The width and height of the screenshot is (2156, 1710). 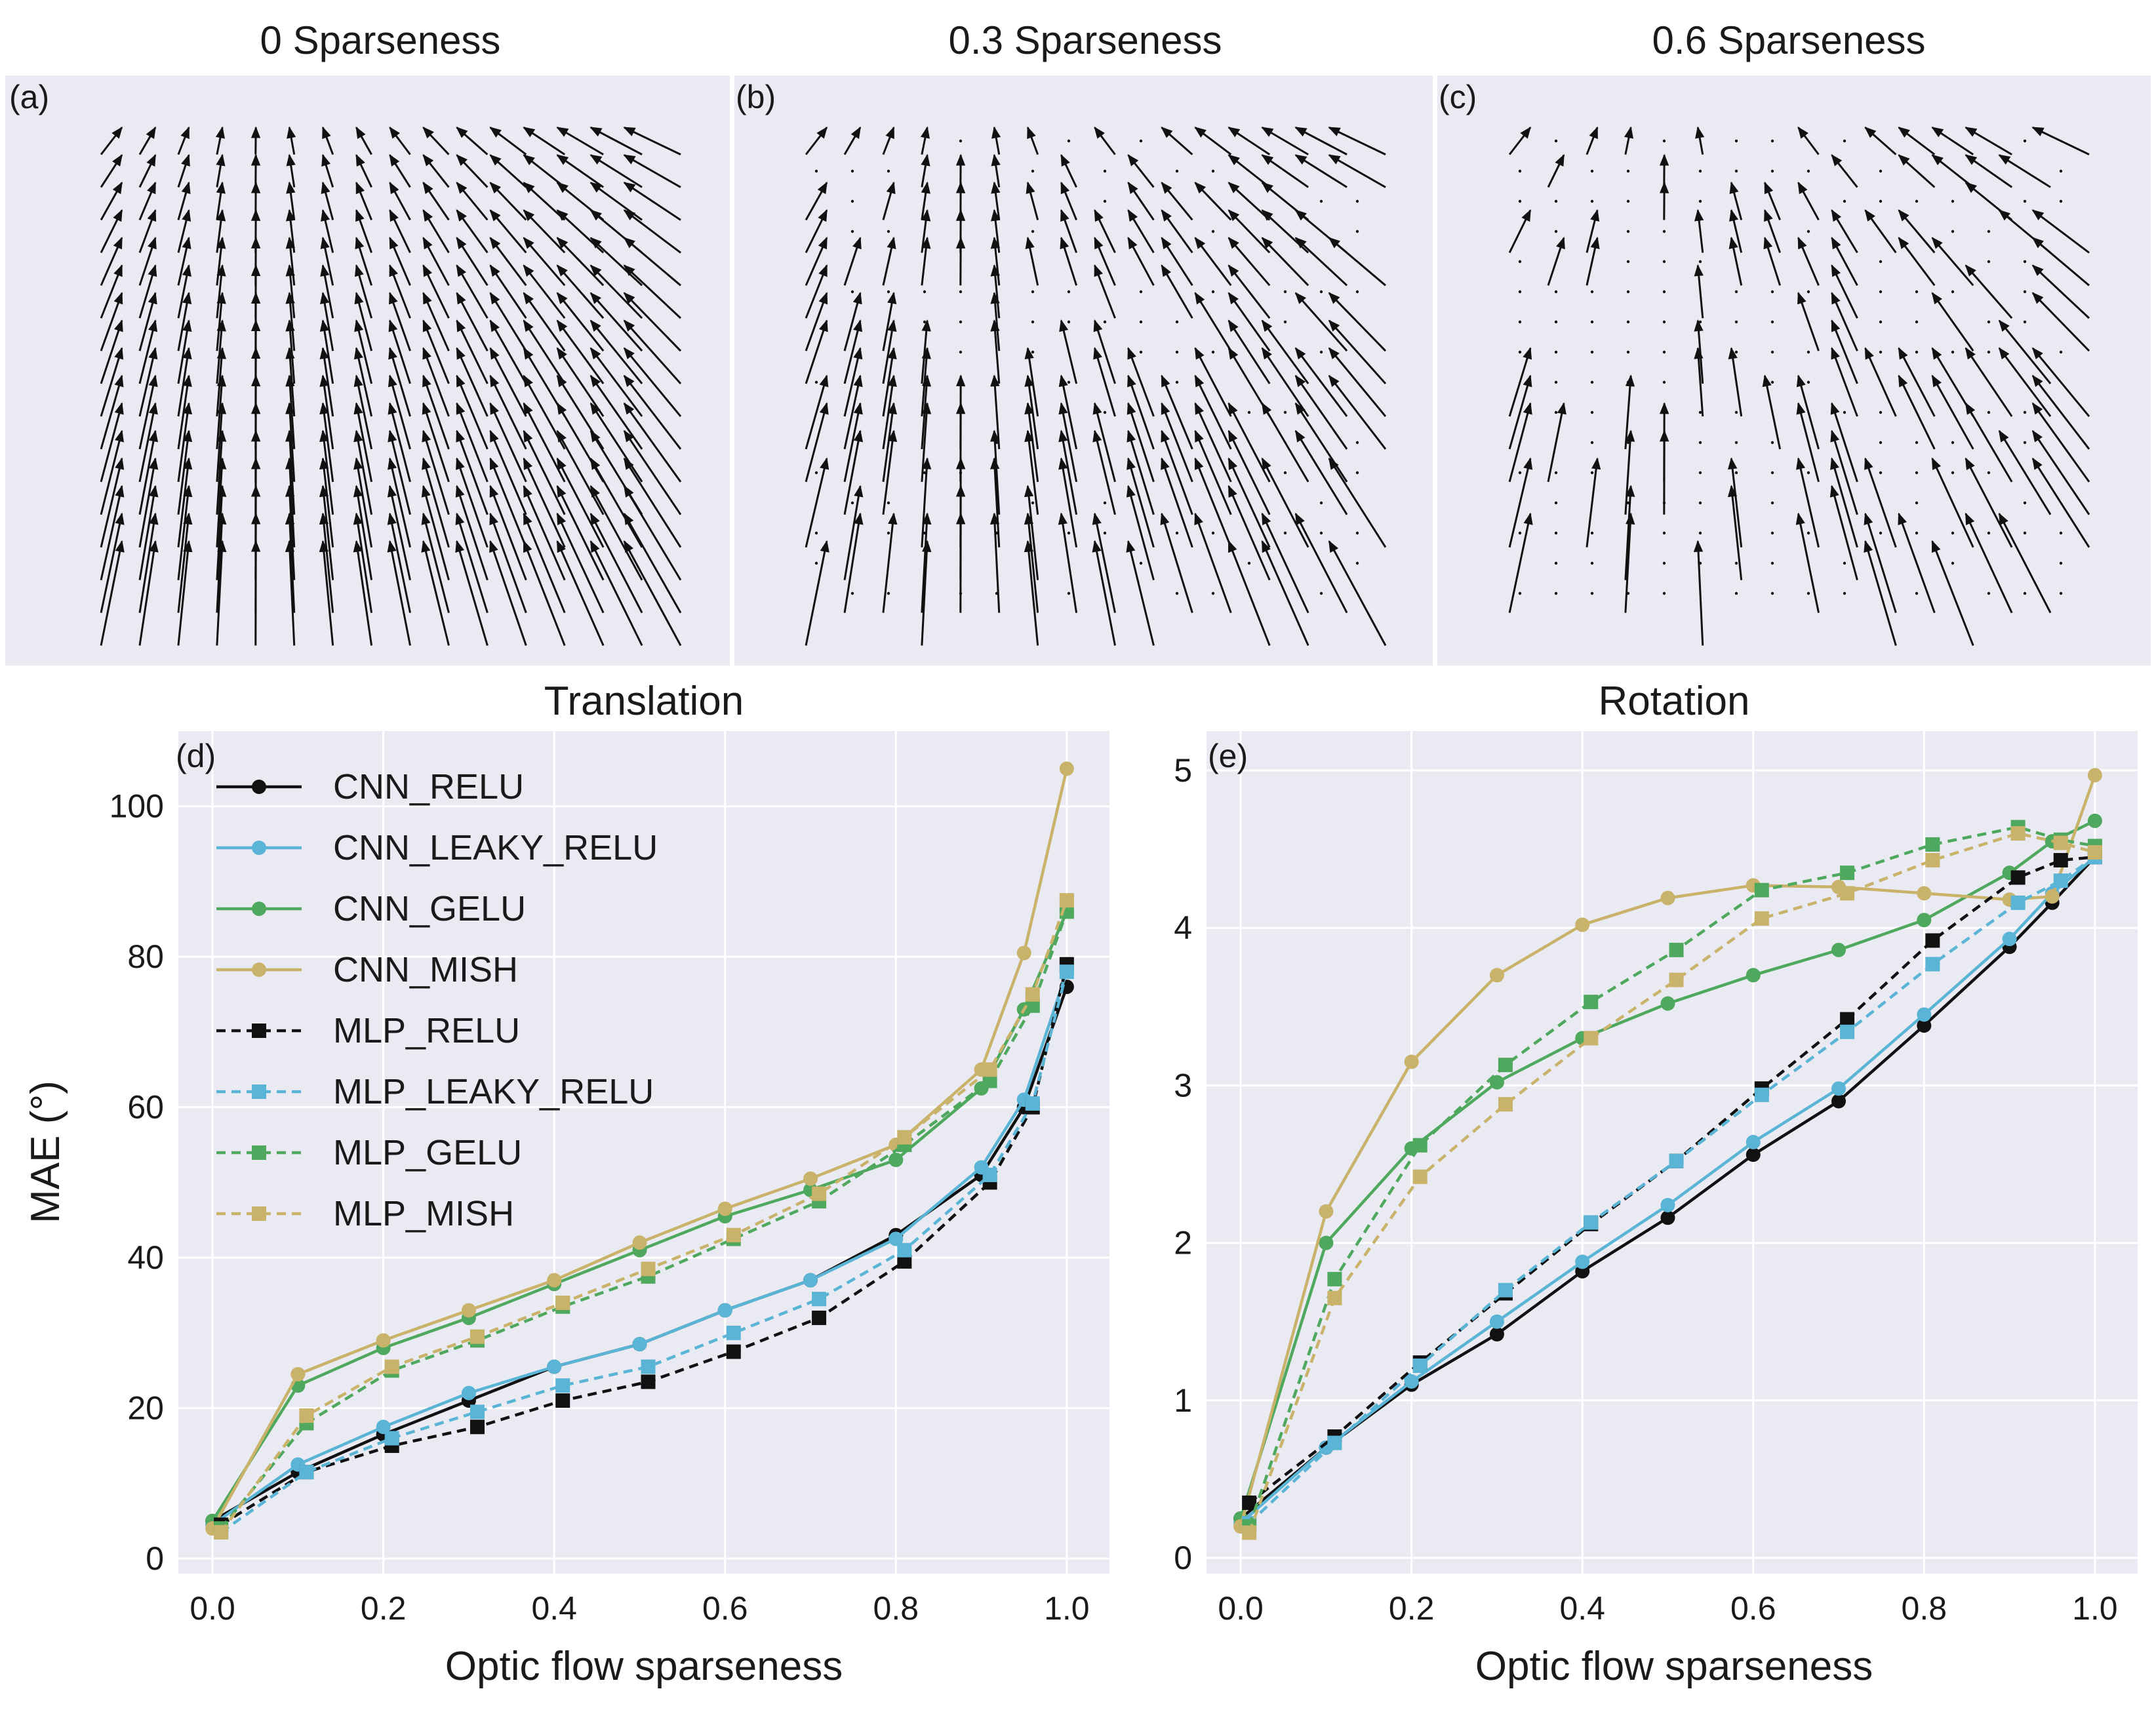 I want to click on data-point-mlp_mish, so click(x=391, y=1367).